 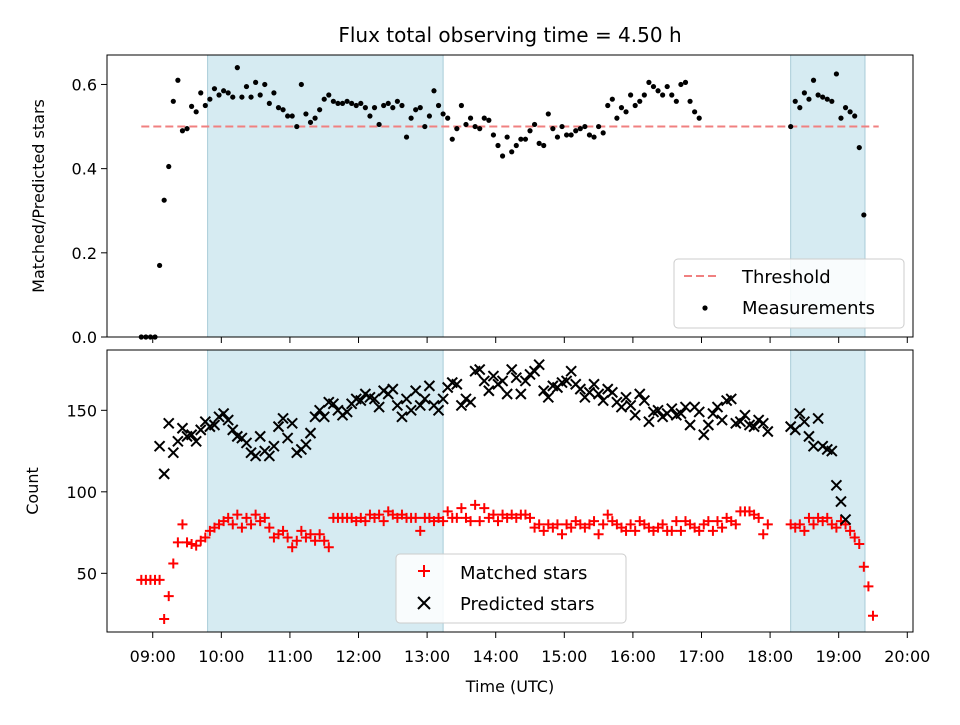 What do you see at coordinates (84, 337) in the screenshot?
I see `y-tick-label: 0.0` at bounding box center [84, 337].